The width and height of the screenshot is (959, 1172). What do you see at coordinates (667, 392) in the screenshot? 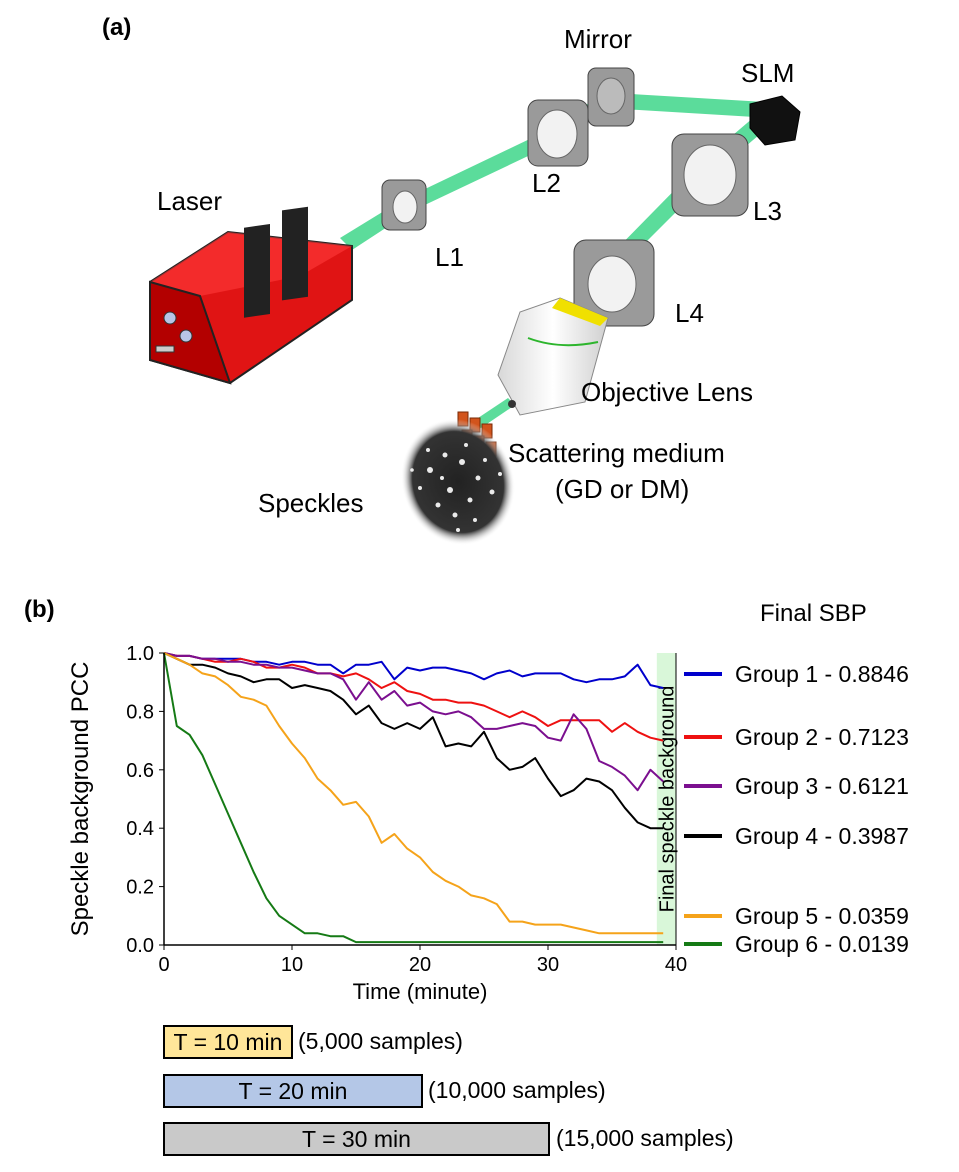
I see `label-objective-lens: Objective Lens` at bounding box center [667, 392].